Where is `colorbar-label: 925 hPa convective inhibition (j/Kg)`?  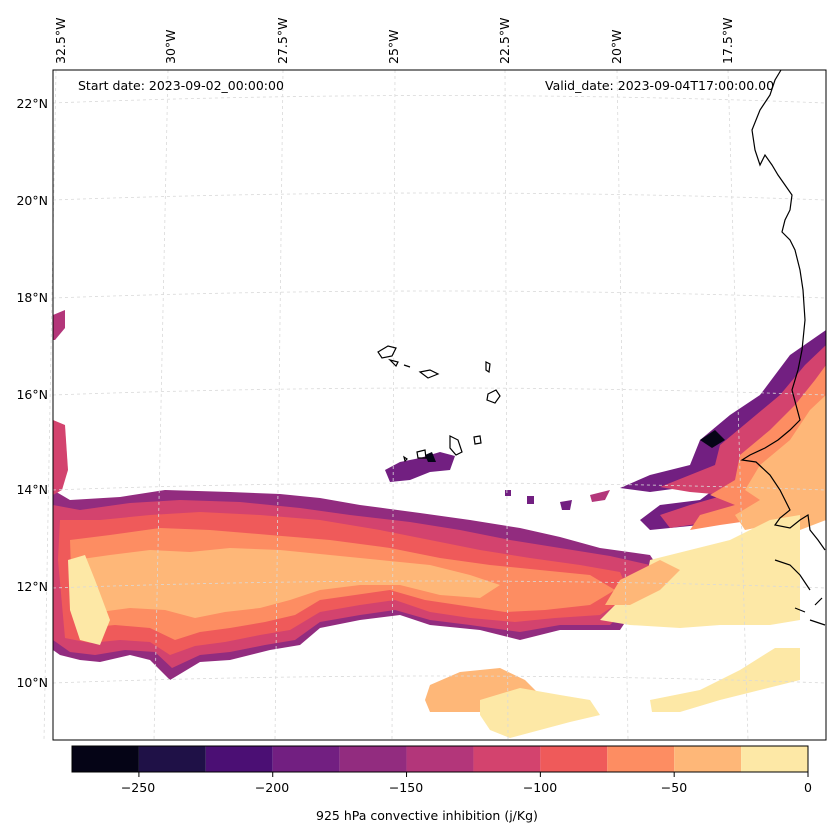 colorbar-label: 925 hPa convective inhibition (j/Kg) is located at coordinates (427, 815).